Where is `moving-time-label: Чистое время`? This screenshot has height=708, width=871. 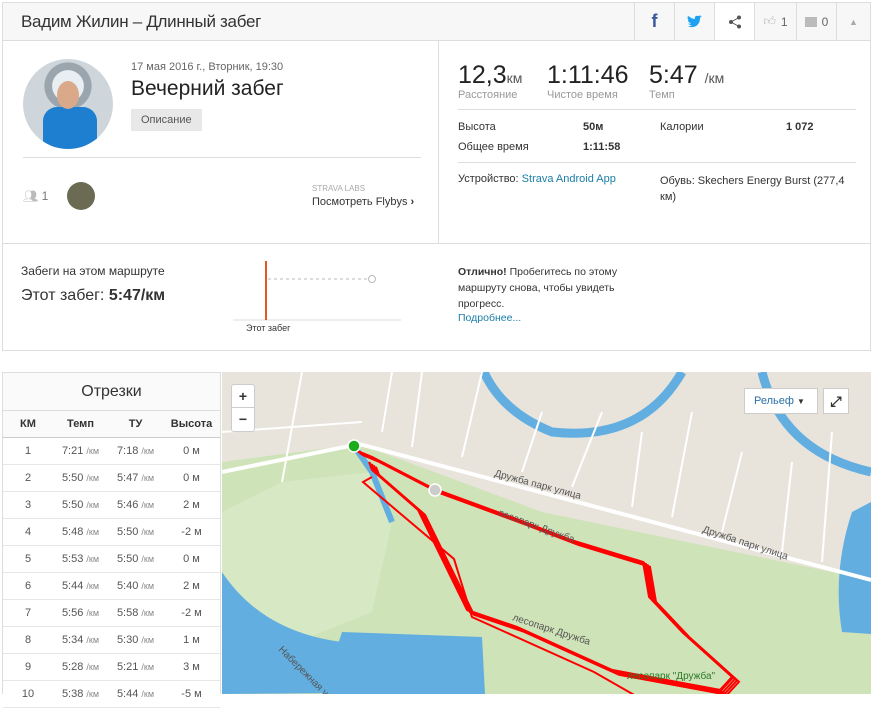
moving-time-label: Чистое время is located at coordinates (582, 95).